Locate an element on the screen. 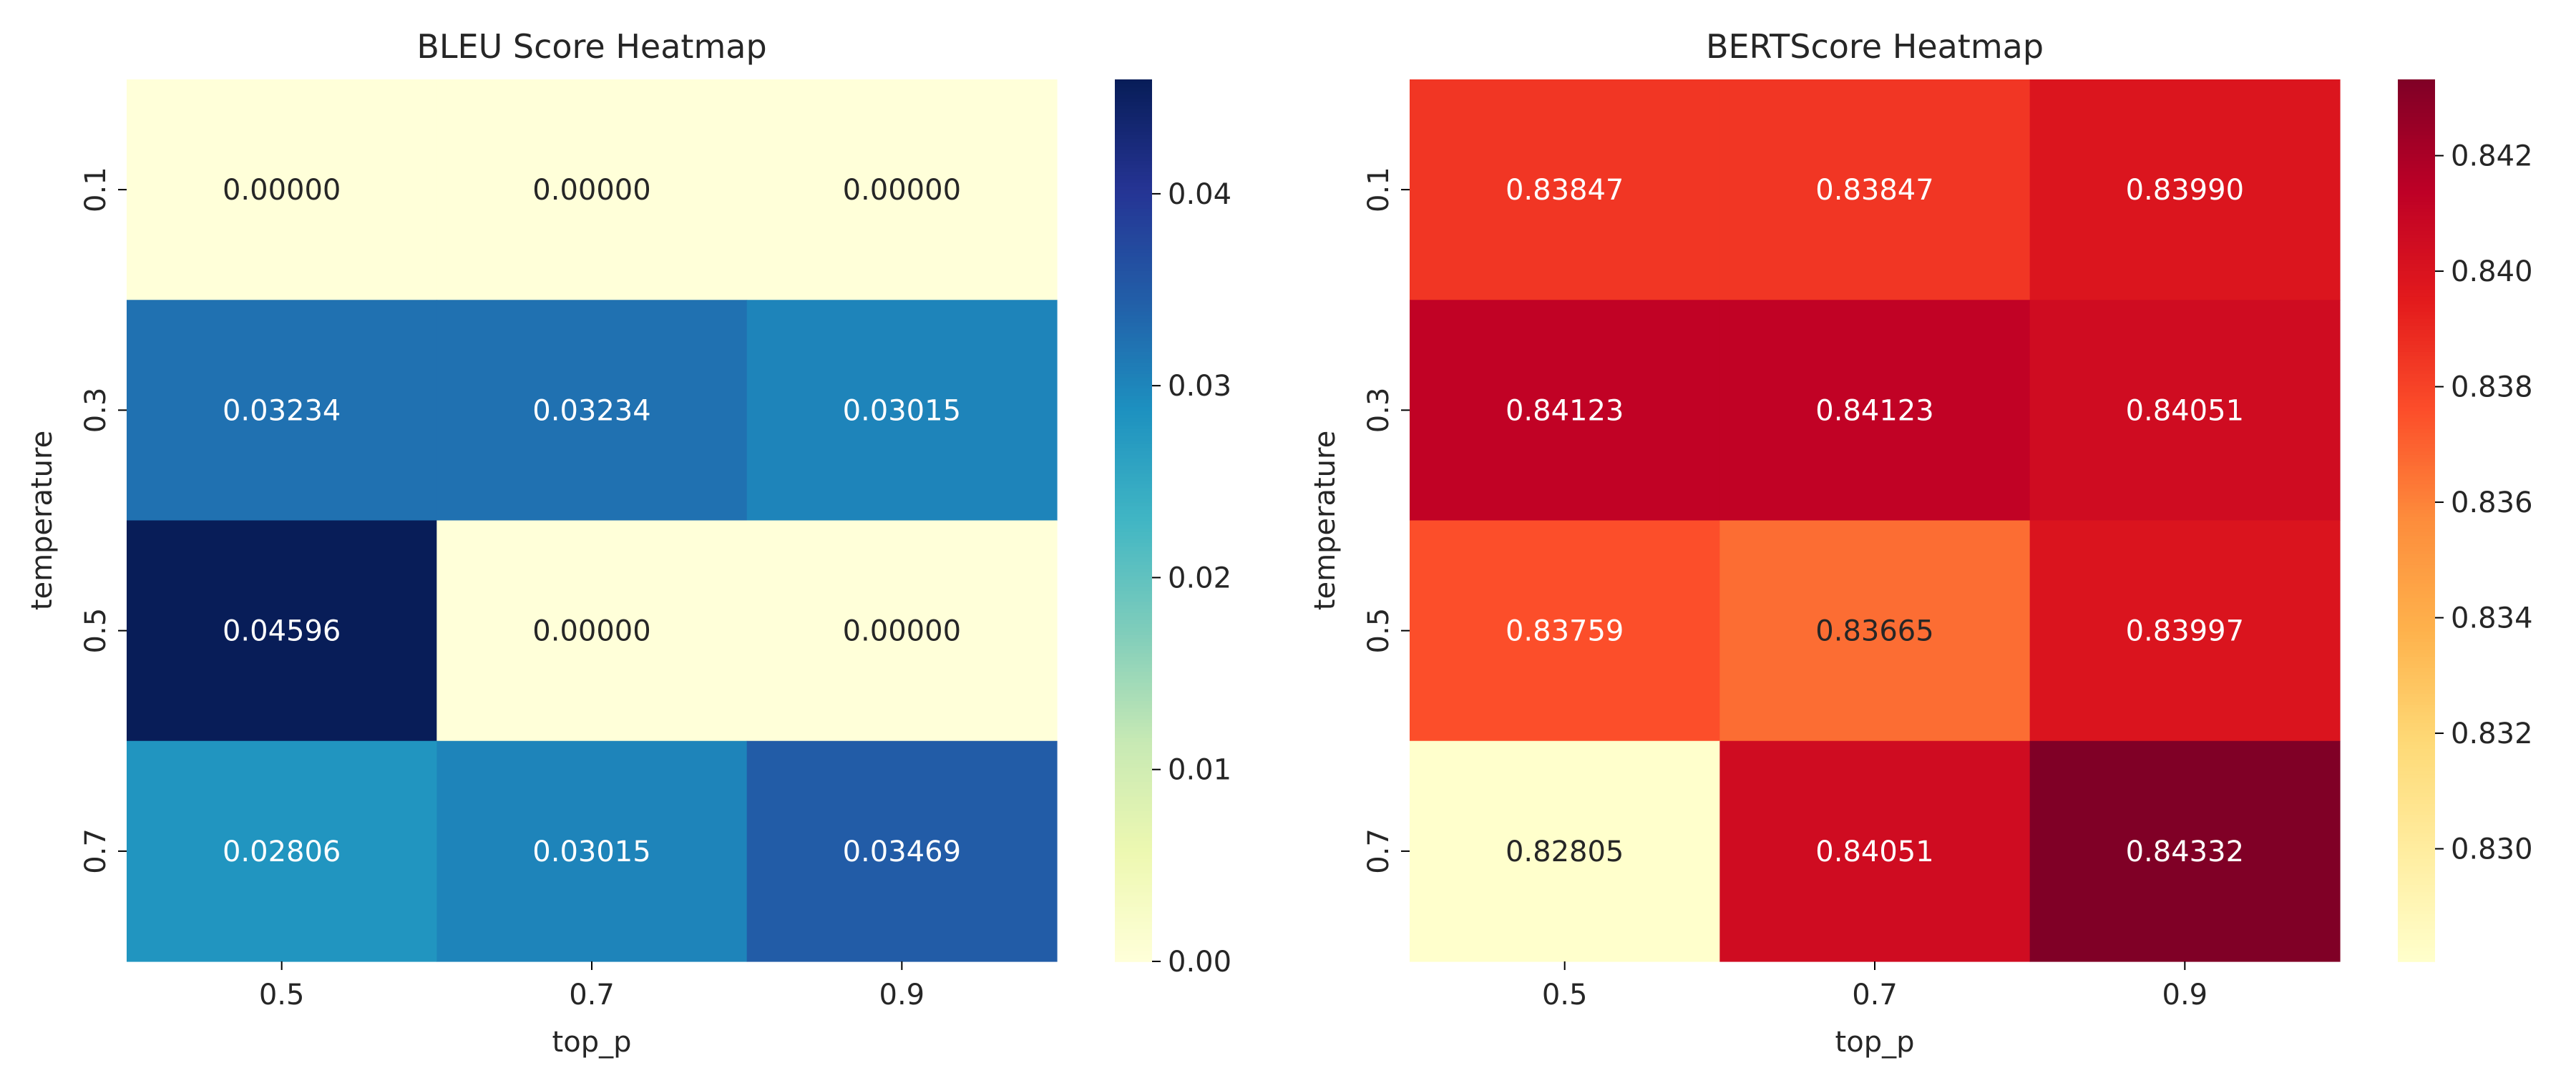 The image size is (2576, 1073). bertscore-x-tick-label: 0.7 is located at coordinates (1875, 995).